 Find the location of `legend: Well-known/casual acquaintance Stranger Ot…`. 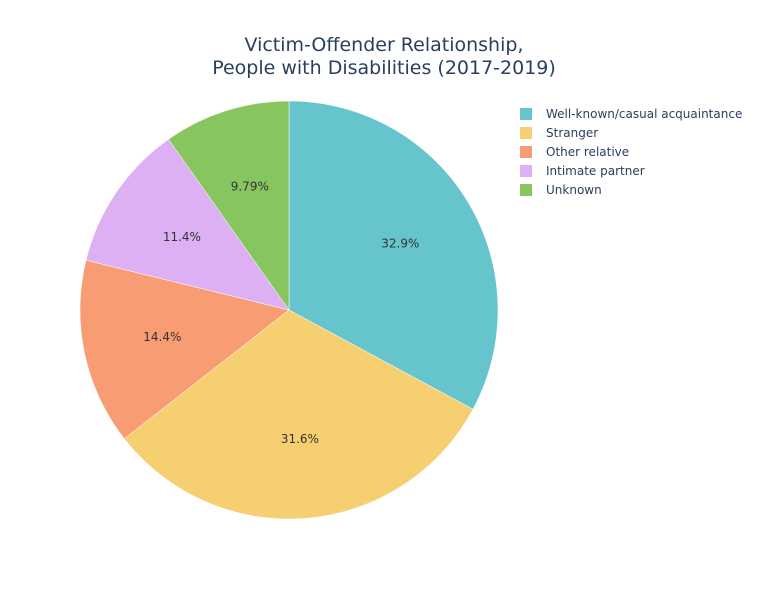

legend: Well-known/casual acquaintance Stranger Ot… is located at coordinates (631, 152).